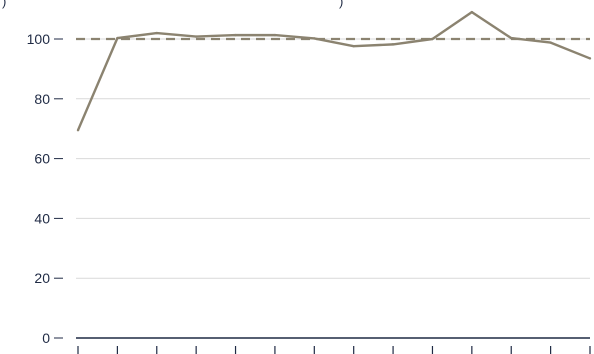  I want to click on y-tick-label: 100, so click(39, 39).